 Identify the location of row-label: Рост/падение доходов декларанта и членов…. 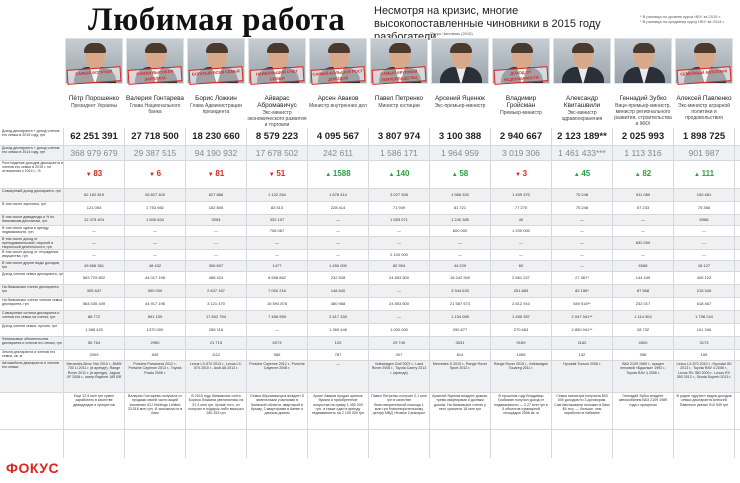
(32, 167).